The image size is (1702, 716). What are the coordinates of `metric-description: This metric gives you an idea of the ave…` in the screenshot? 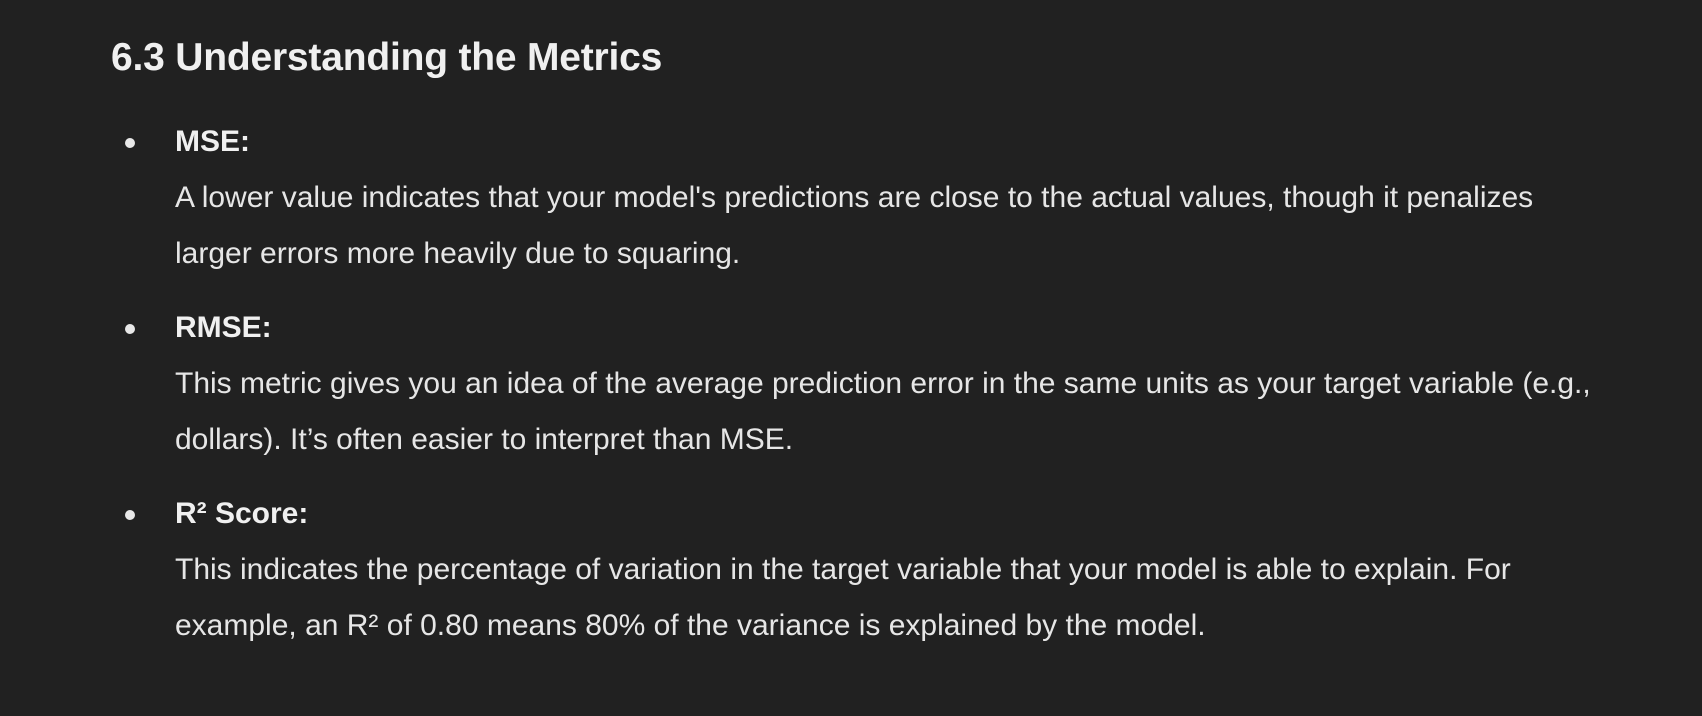 It's located at (883, 411).